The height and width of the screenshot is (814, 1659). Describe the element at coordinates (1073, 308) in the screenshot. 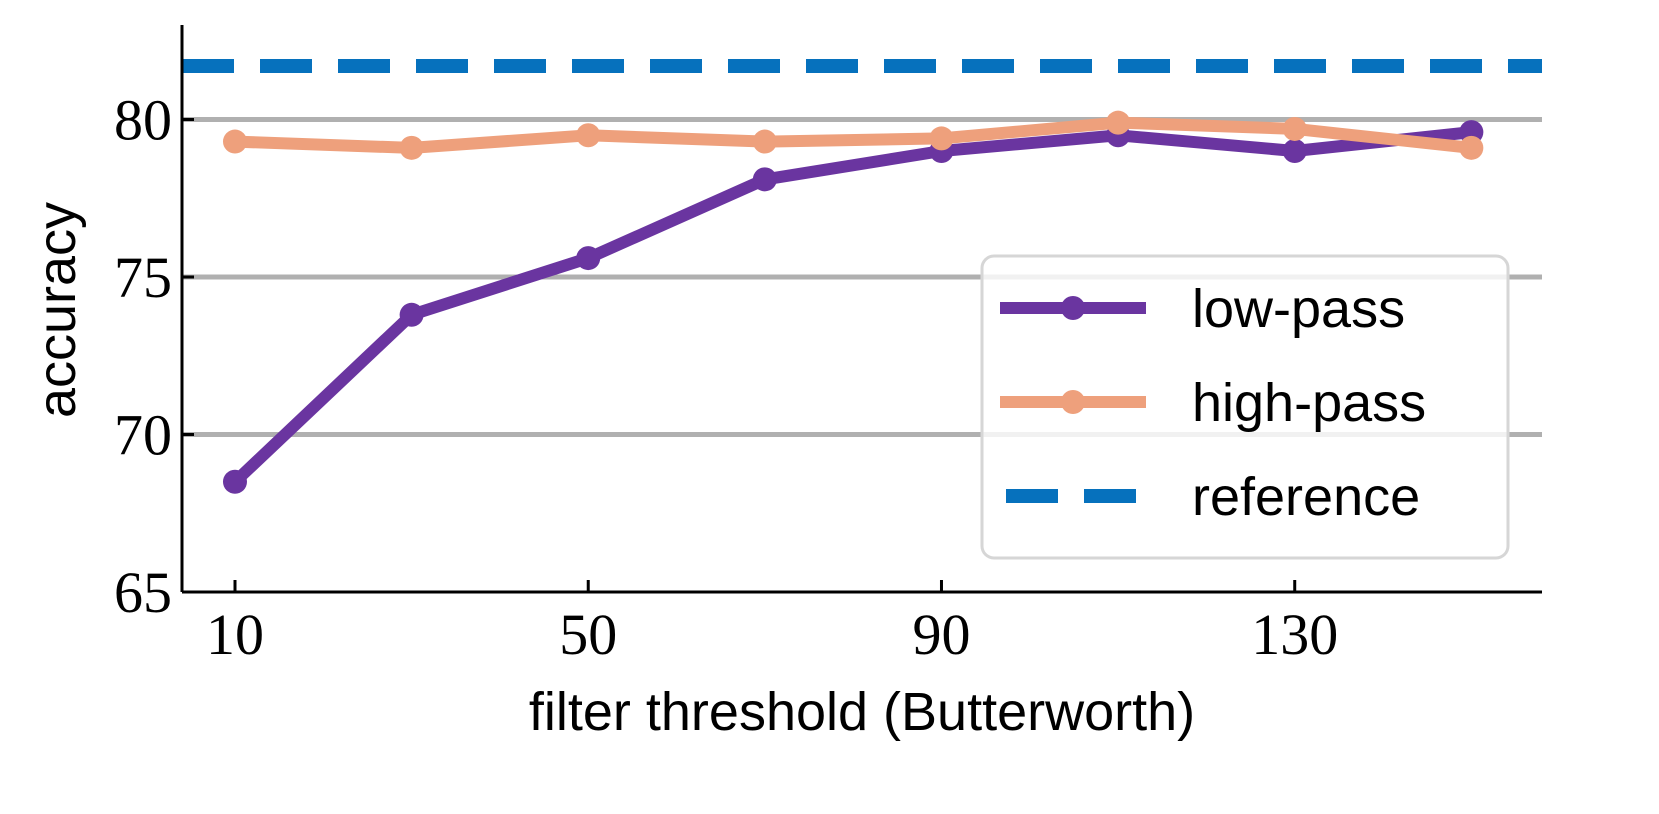

I see `legend-low-pass-marker` at that location.